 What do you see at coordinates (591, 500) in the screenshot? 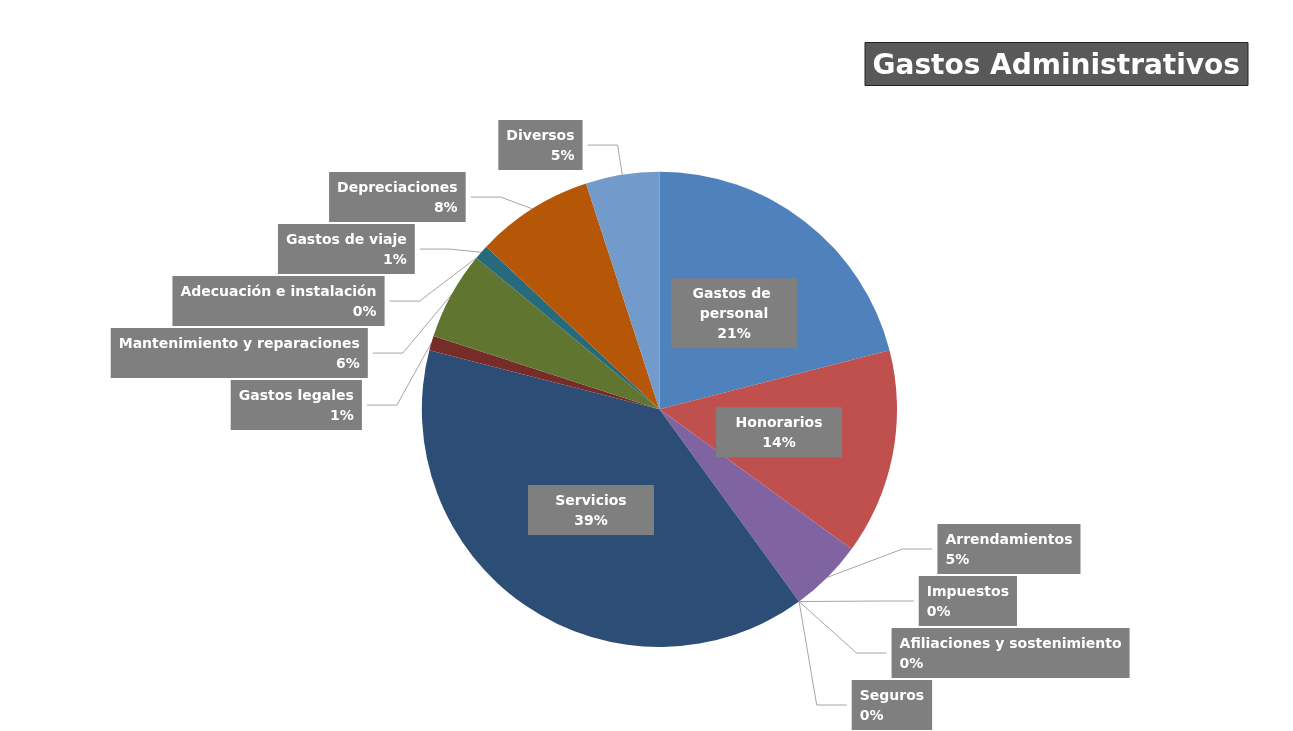
I see `slice-label: Servicios` at bounding box center [591, 500].